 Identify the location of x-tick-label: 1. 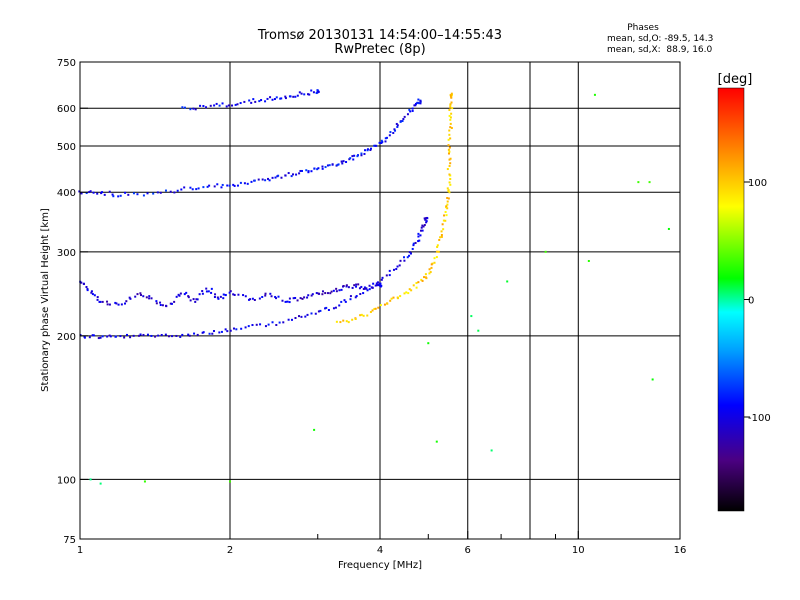
(80, 550).